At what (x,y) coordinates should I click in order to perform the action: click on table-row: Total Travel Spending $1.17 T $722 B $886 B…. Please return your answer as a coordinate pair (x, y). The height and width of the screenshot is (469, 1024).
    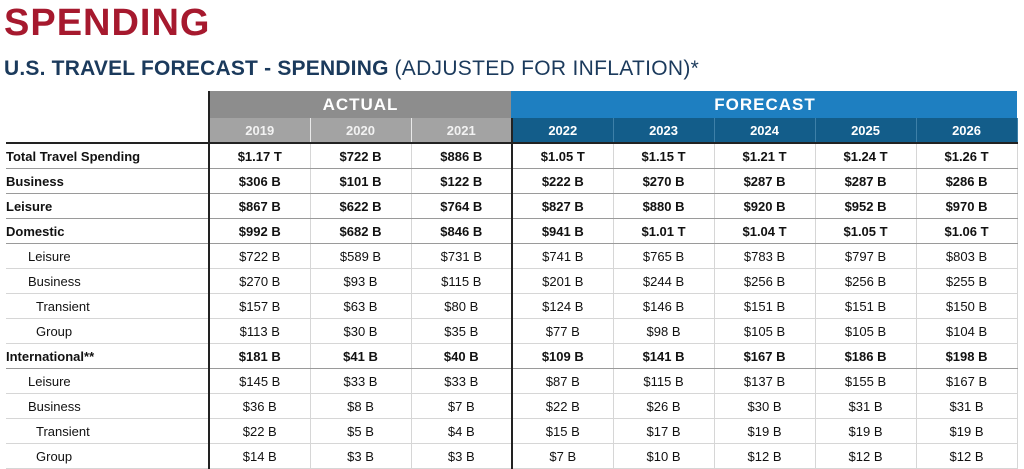
    Looking at the image, I should click on (512, 155).